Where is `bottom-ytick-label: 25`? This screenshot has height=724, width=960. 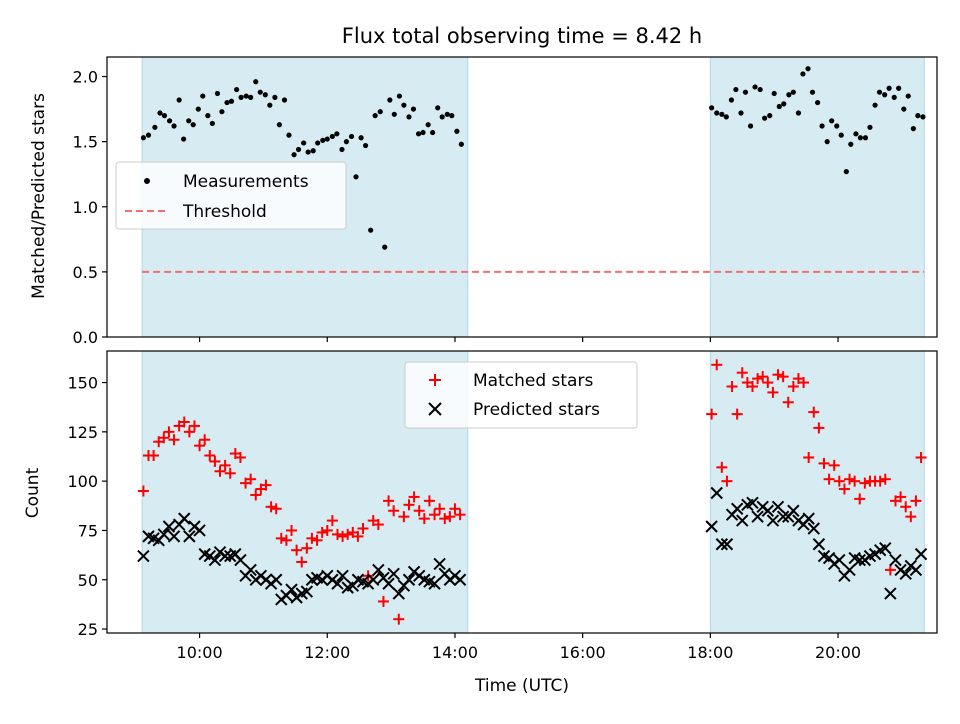
bottom-ytick-label: 25 is located at coordinates (88, 629).